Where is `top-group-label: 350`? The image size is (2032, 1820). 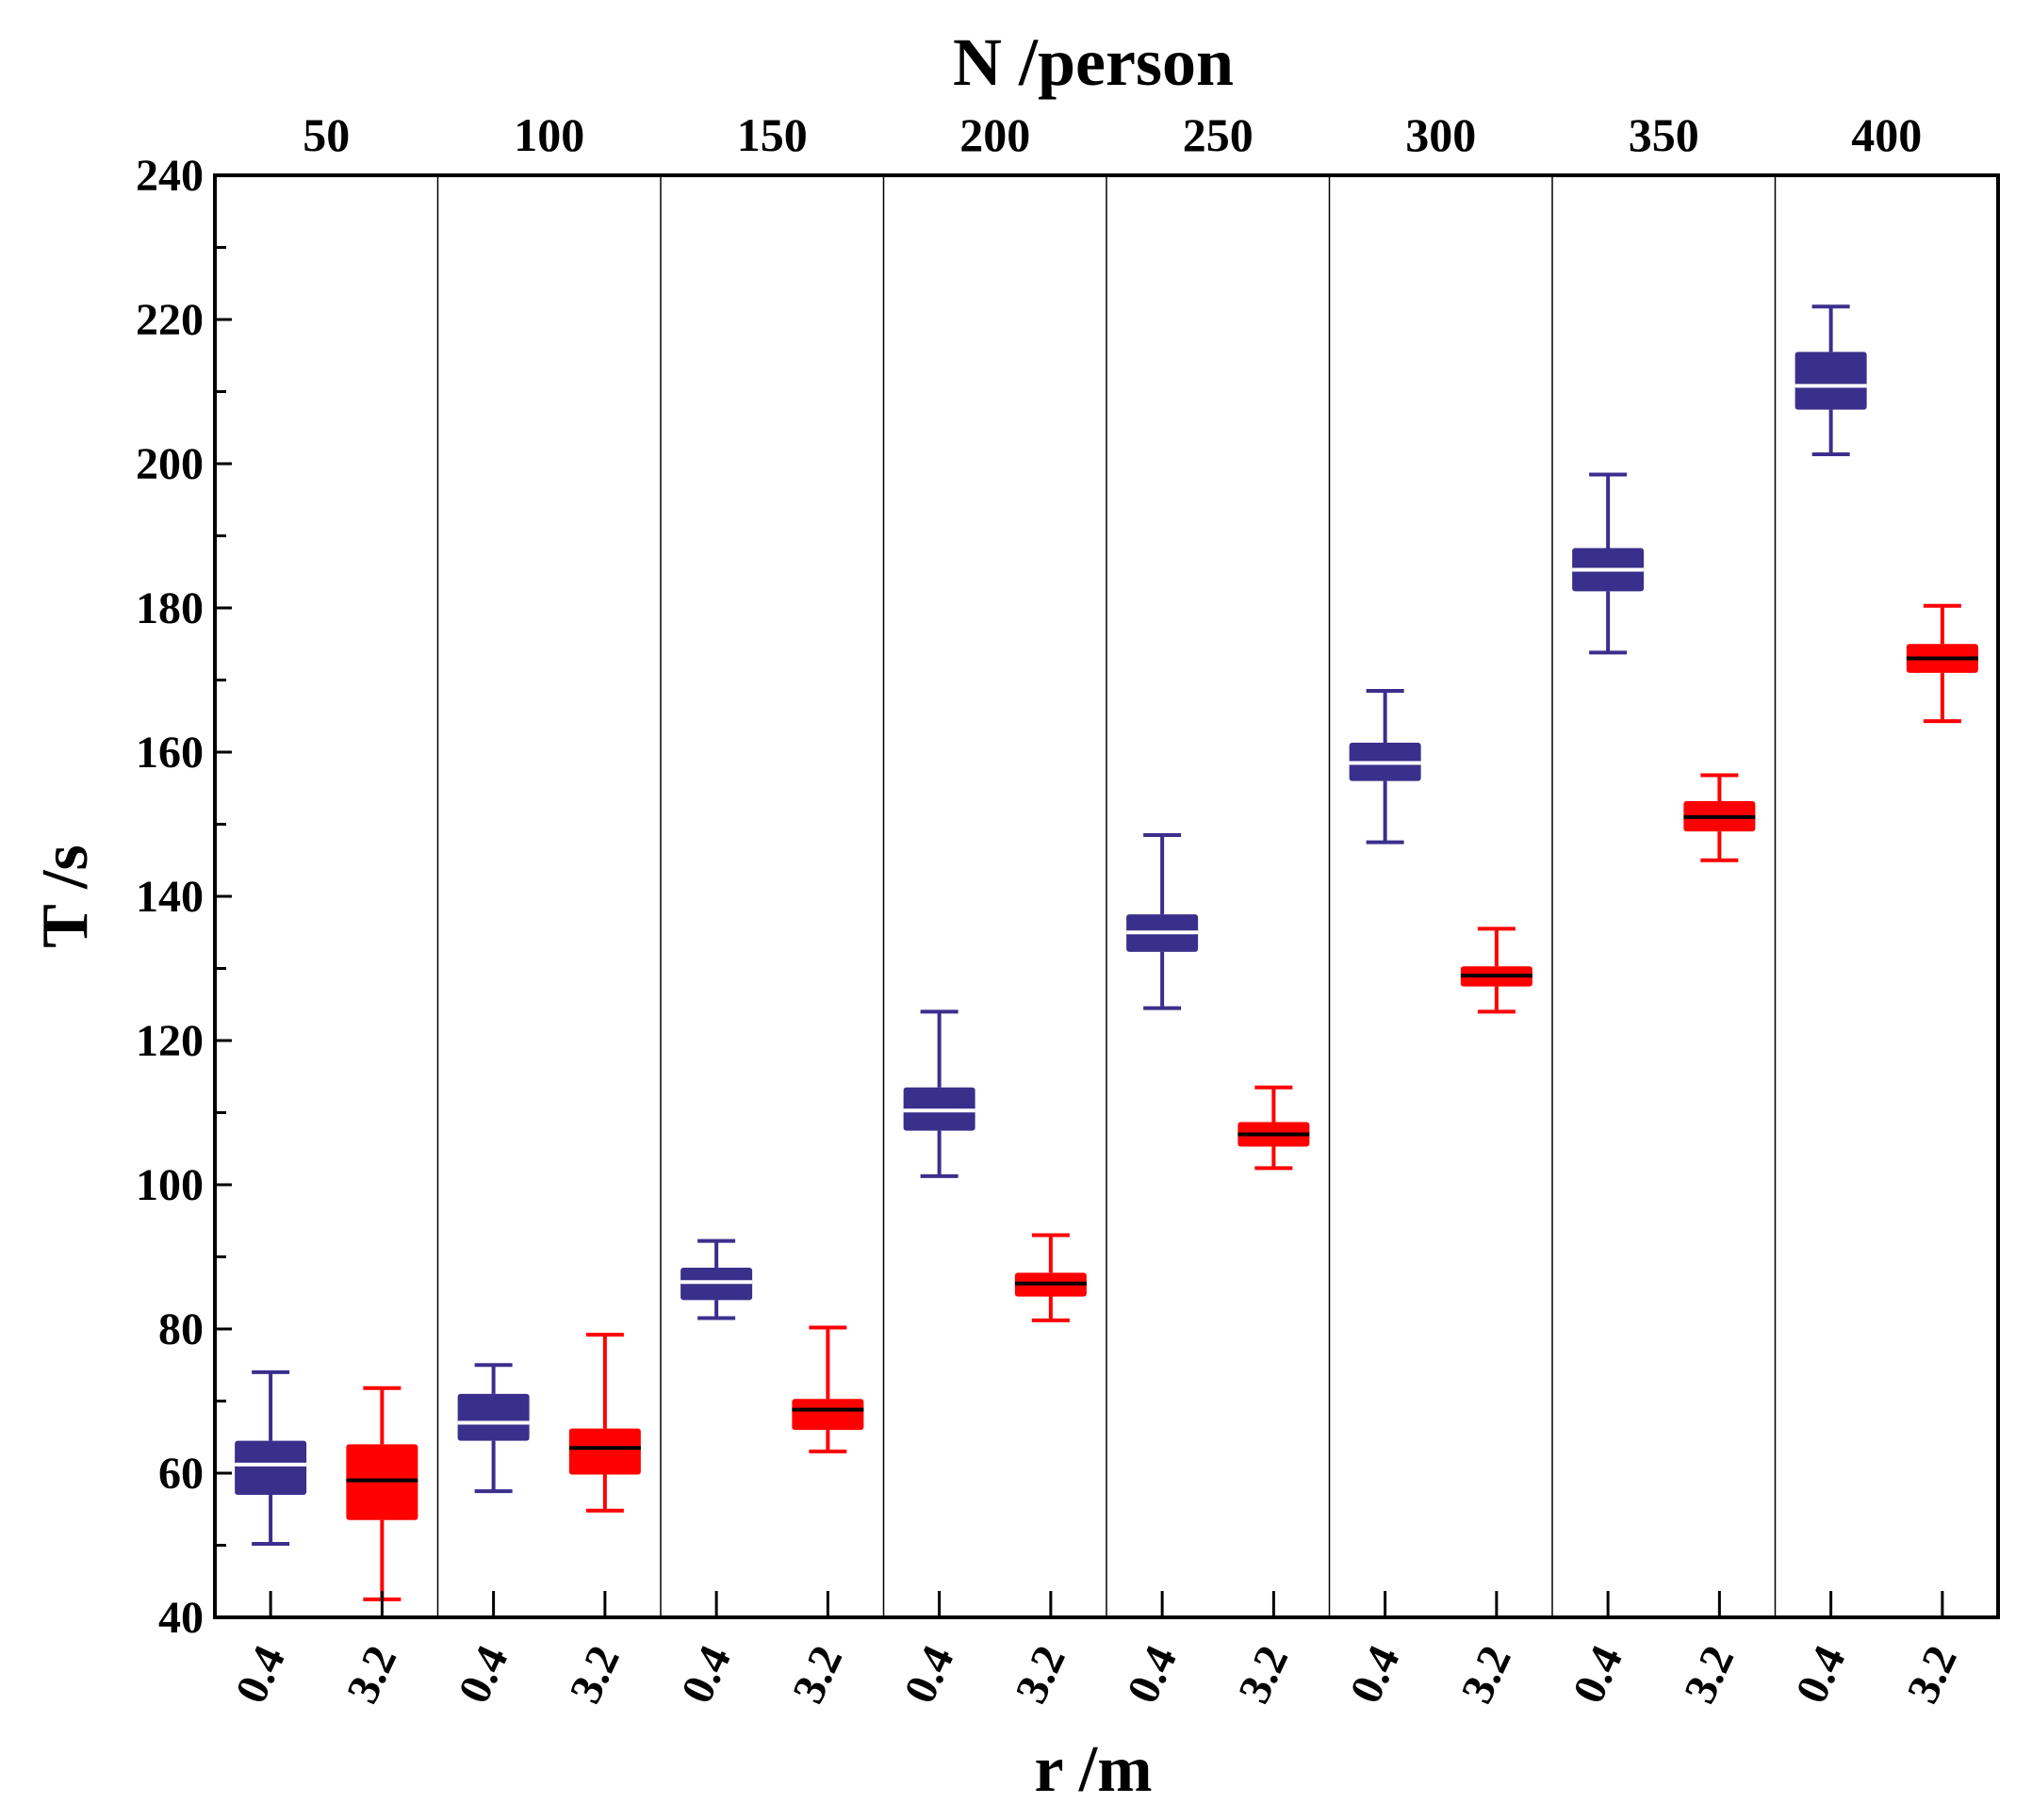 top-group-label: 350 is located at coordinates (1664, 134).